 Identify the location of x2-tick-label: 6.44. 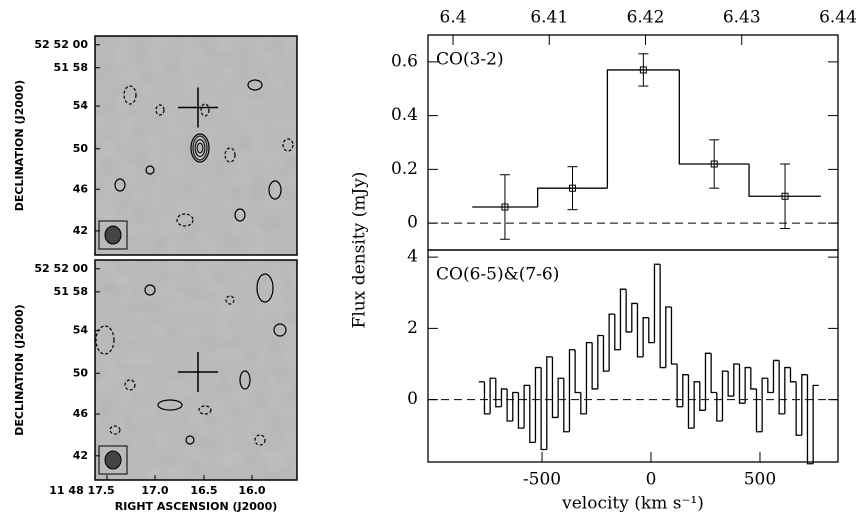
(838, 18).